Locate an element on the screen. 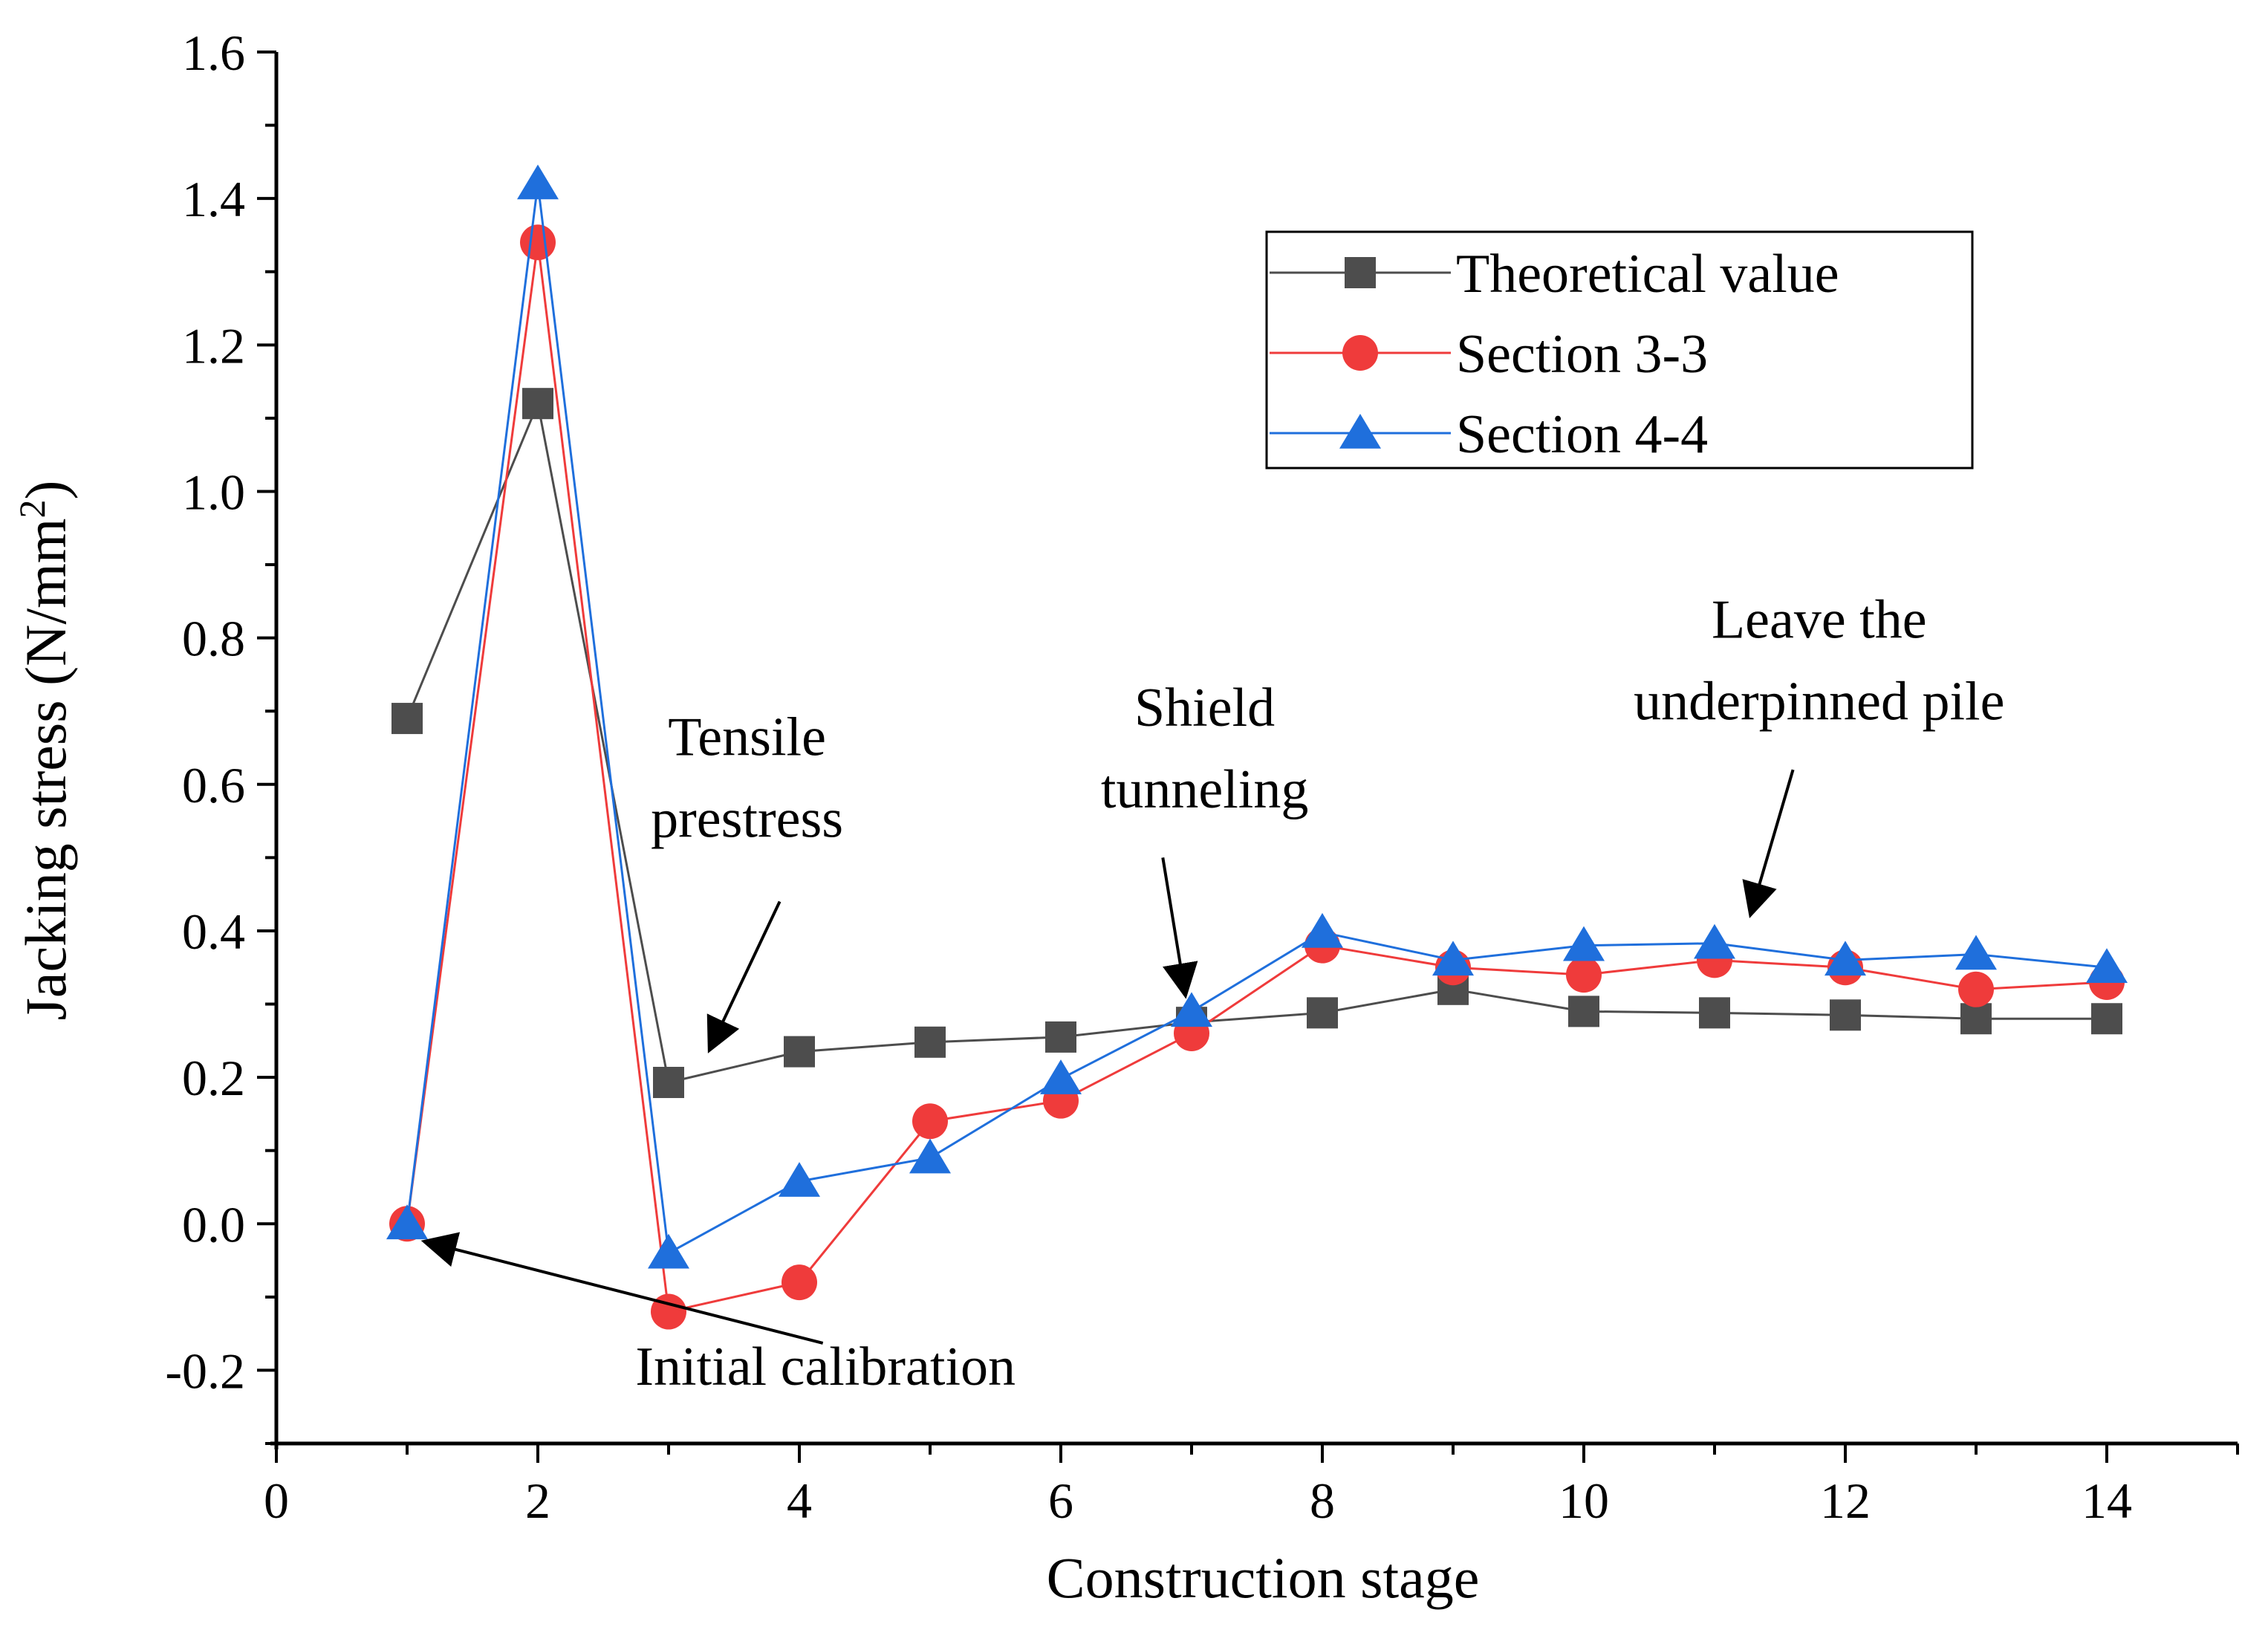 The height and width of the screenshot is (1627, 2268). legend: Theoretical value Section 3-3 Section 4-4 is located at coordinates (1619, 350).